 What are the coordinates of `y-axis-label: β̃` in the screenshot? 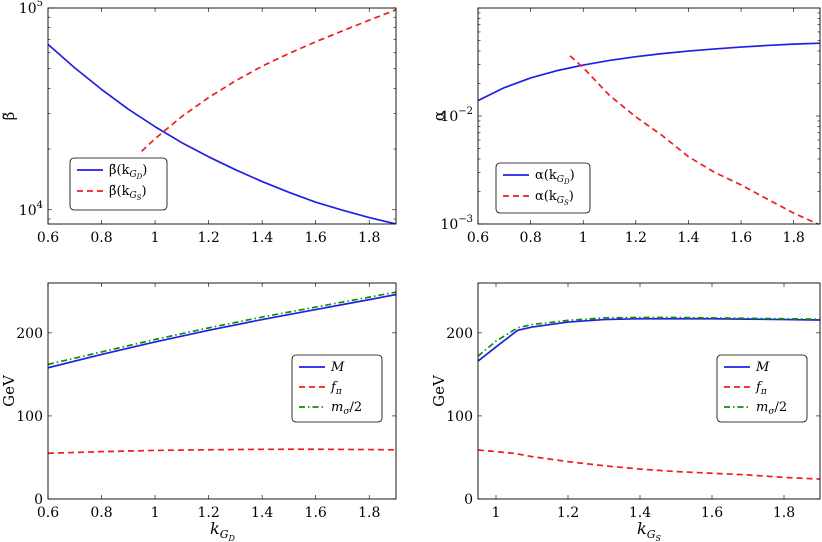 It's located at (9, 116).